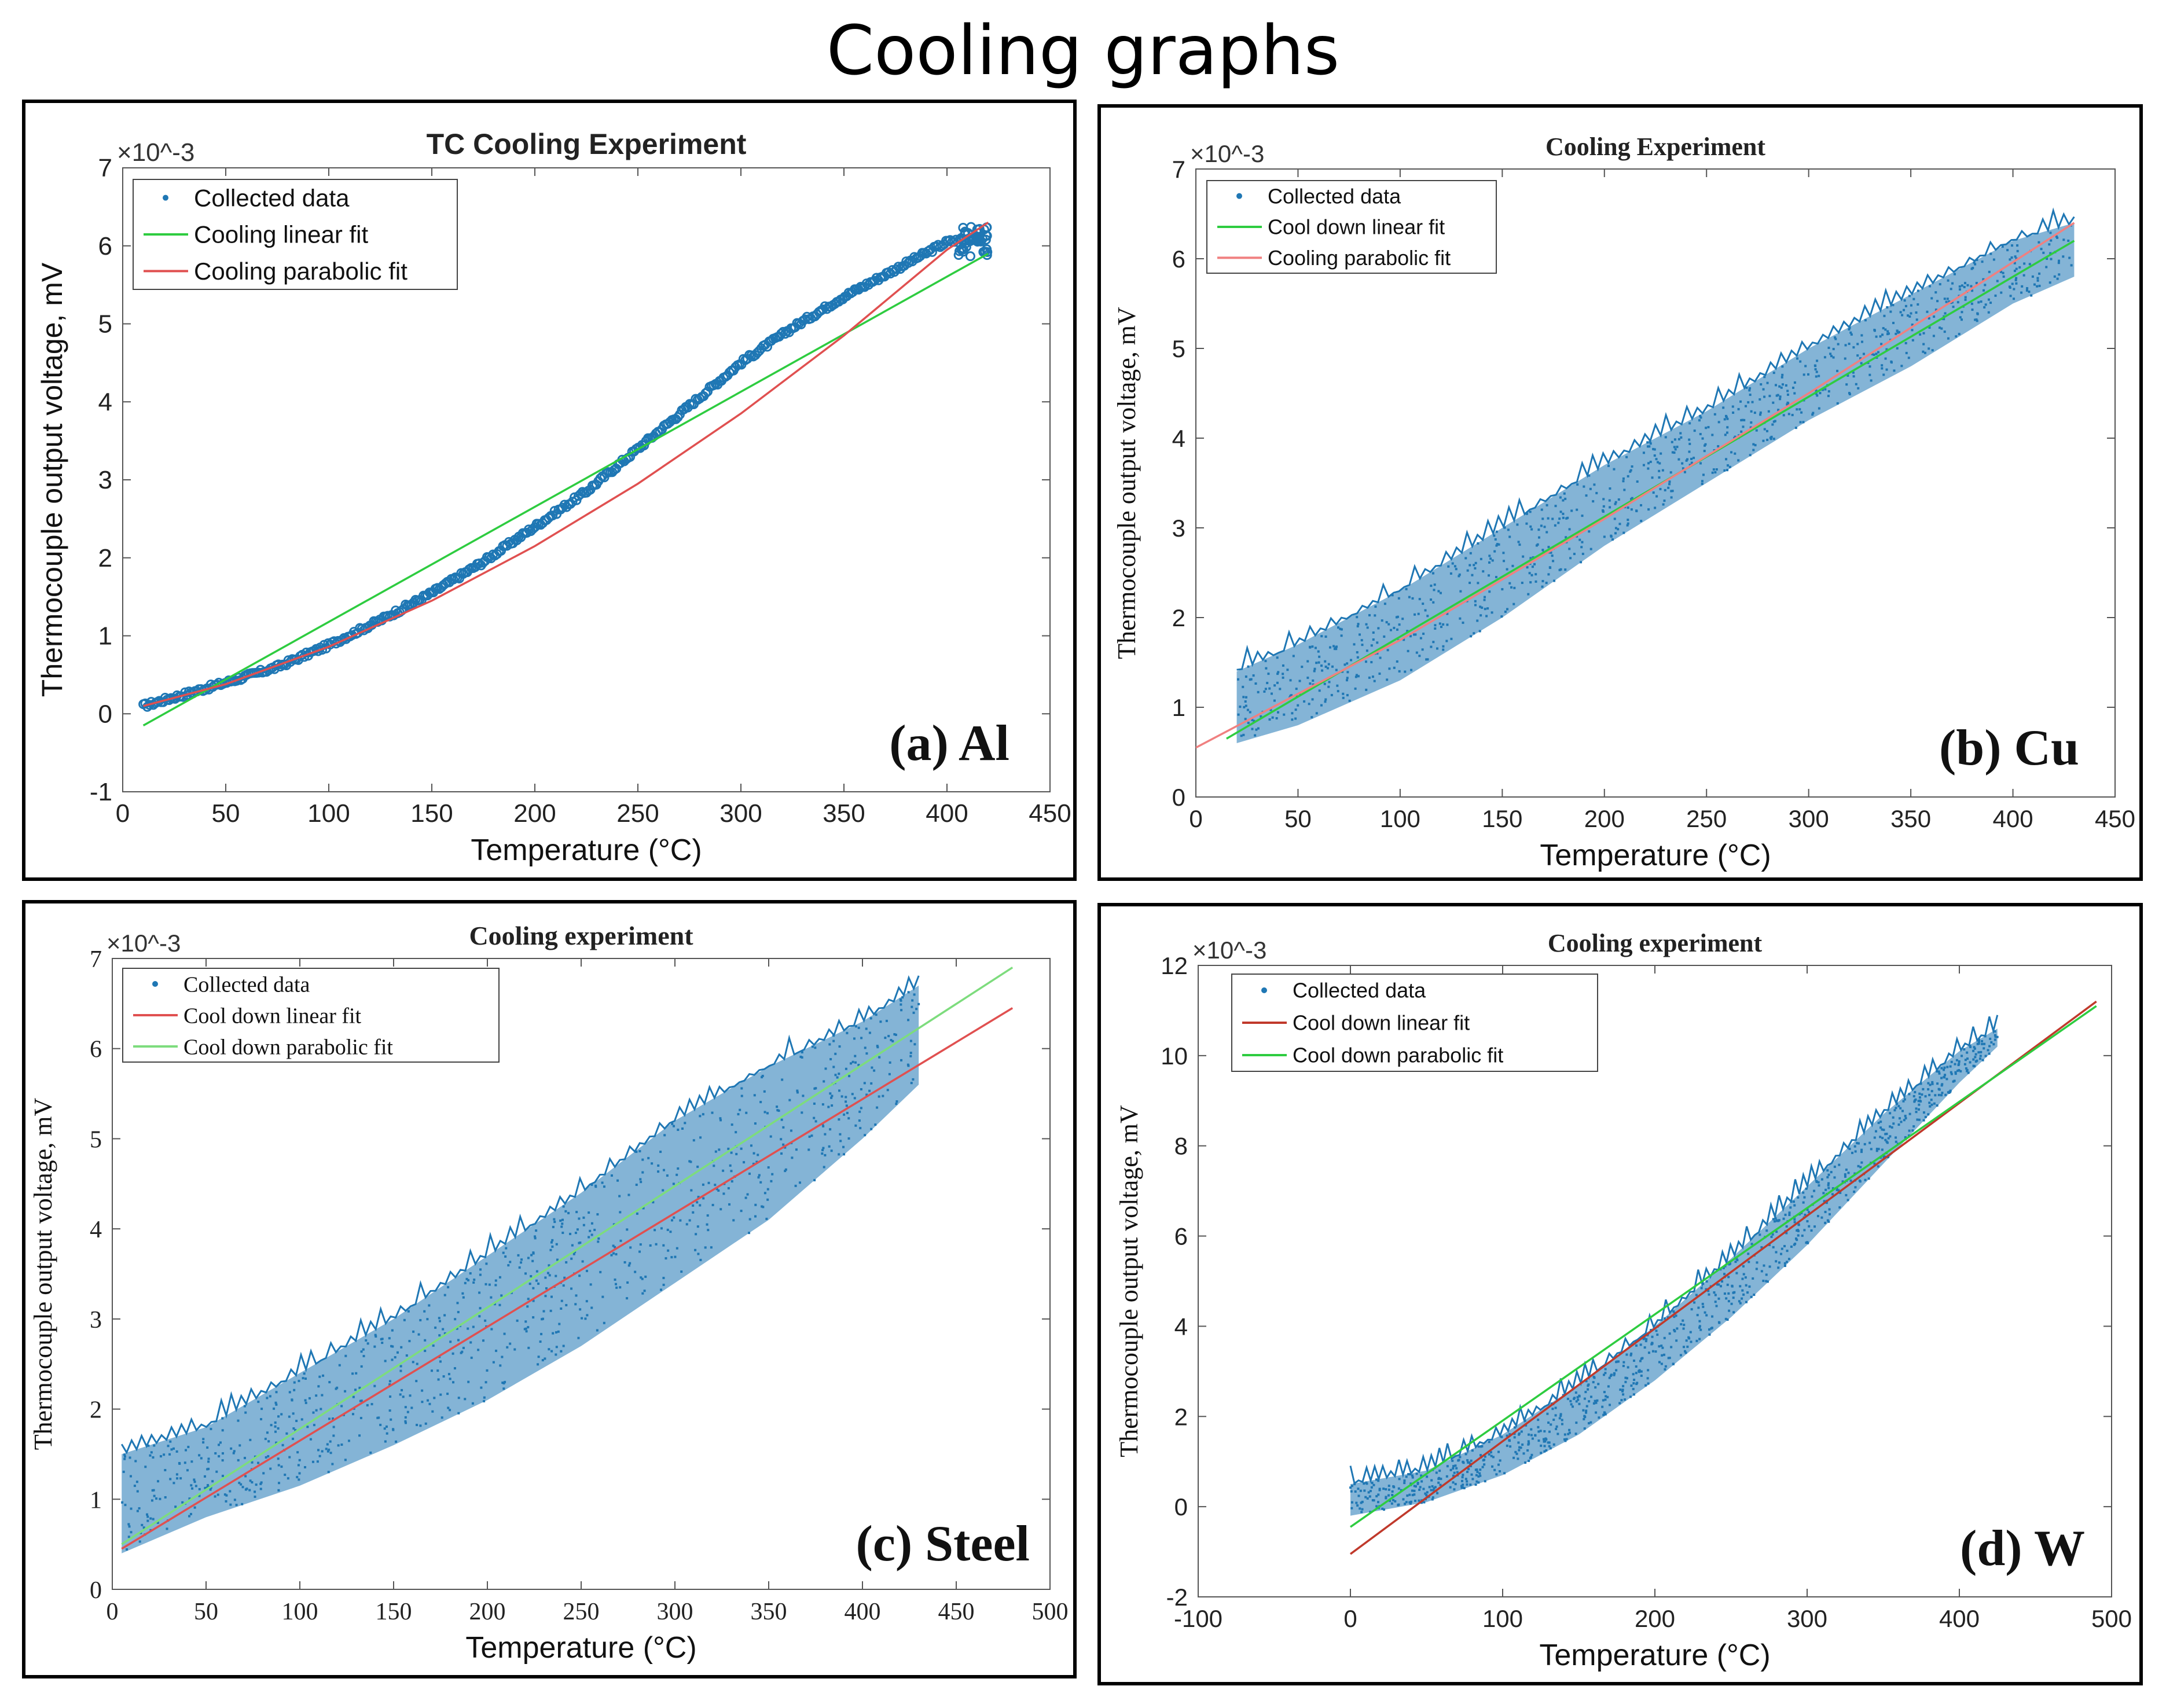 This screenshot has height=1708, width=2166. I want to click on legend-entry: Cool down linear fit, so click(1381, 1023).